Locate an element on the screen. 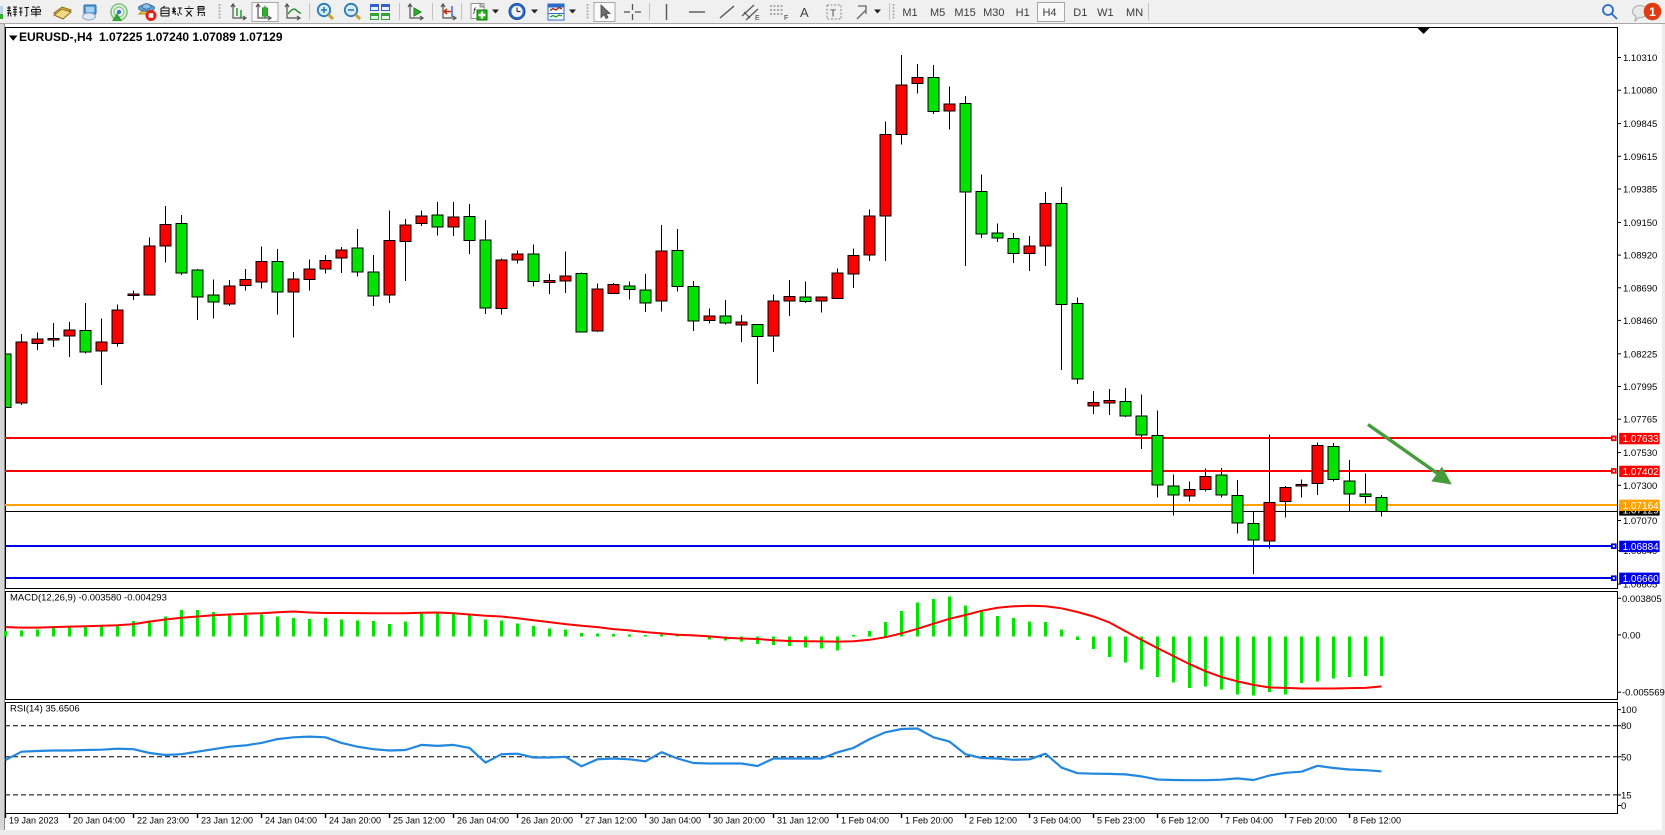 Image resolution: width=1665 pixels, height=835 pixels. svg-text: 7 Feb 04:00 is located at coordinates (1249, 821).